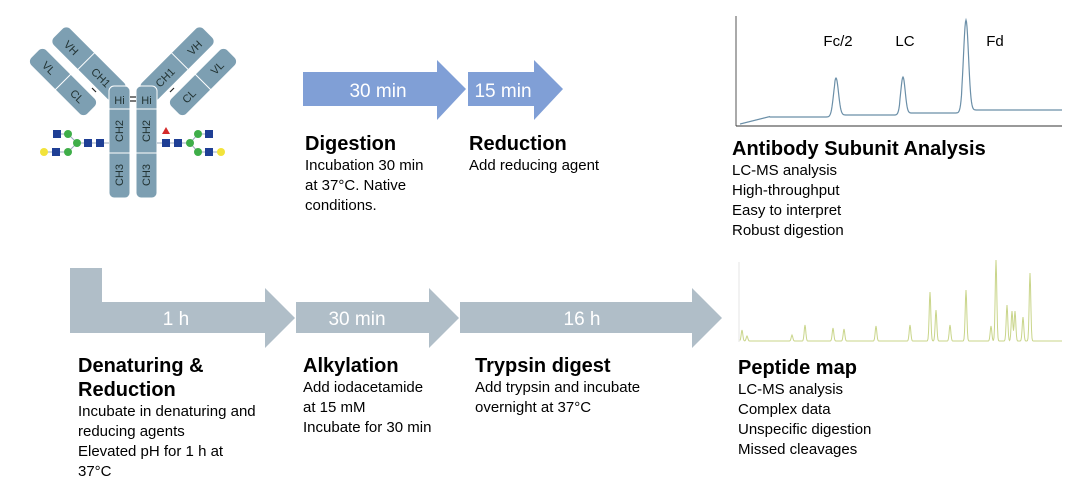 This screenshot has width=1080, height=491. What do you see at coordinates (534, 165) in the screenshot?
I see `step-line: Add reducing agent` at bounding box center [534, 165].